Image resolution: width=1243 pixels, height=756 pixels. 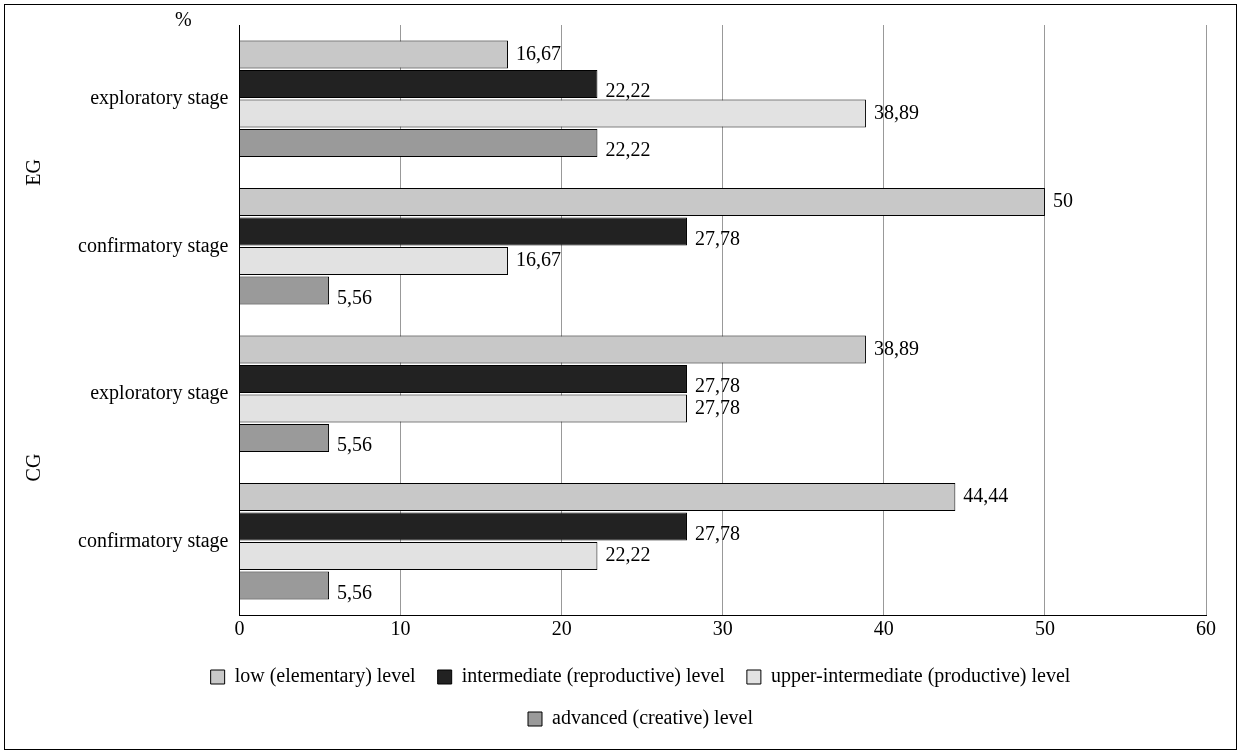 I want to click on x-tick-label: 0, so click(x=239, y=628).